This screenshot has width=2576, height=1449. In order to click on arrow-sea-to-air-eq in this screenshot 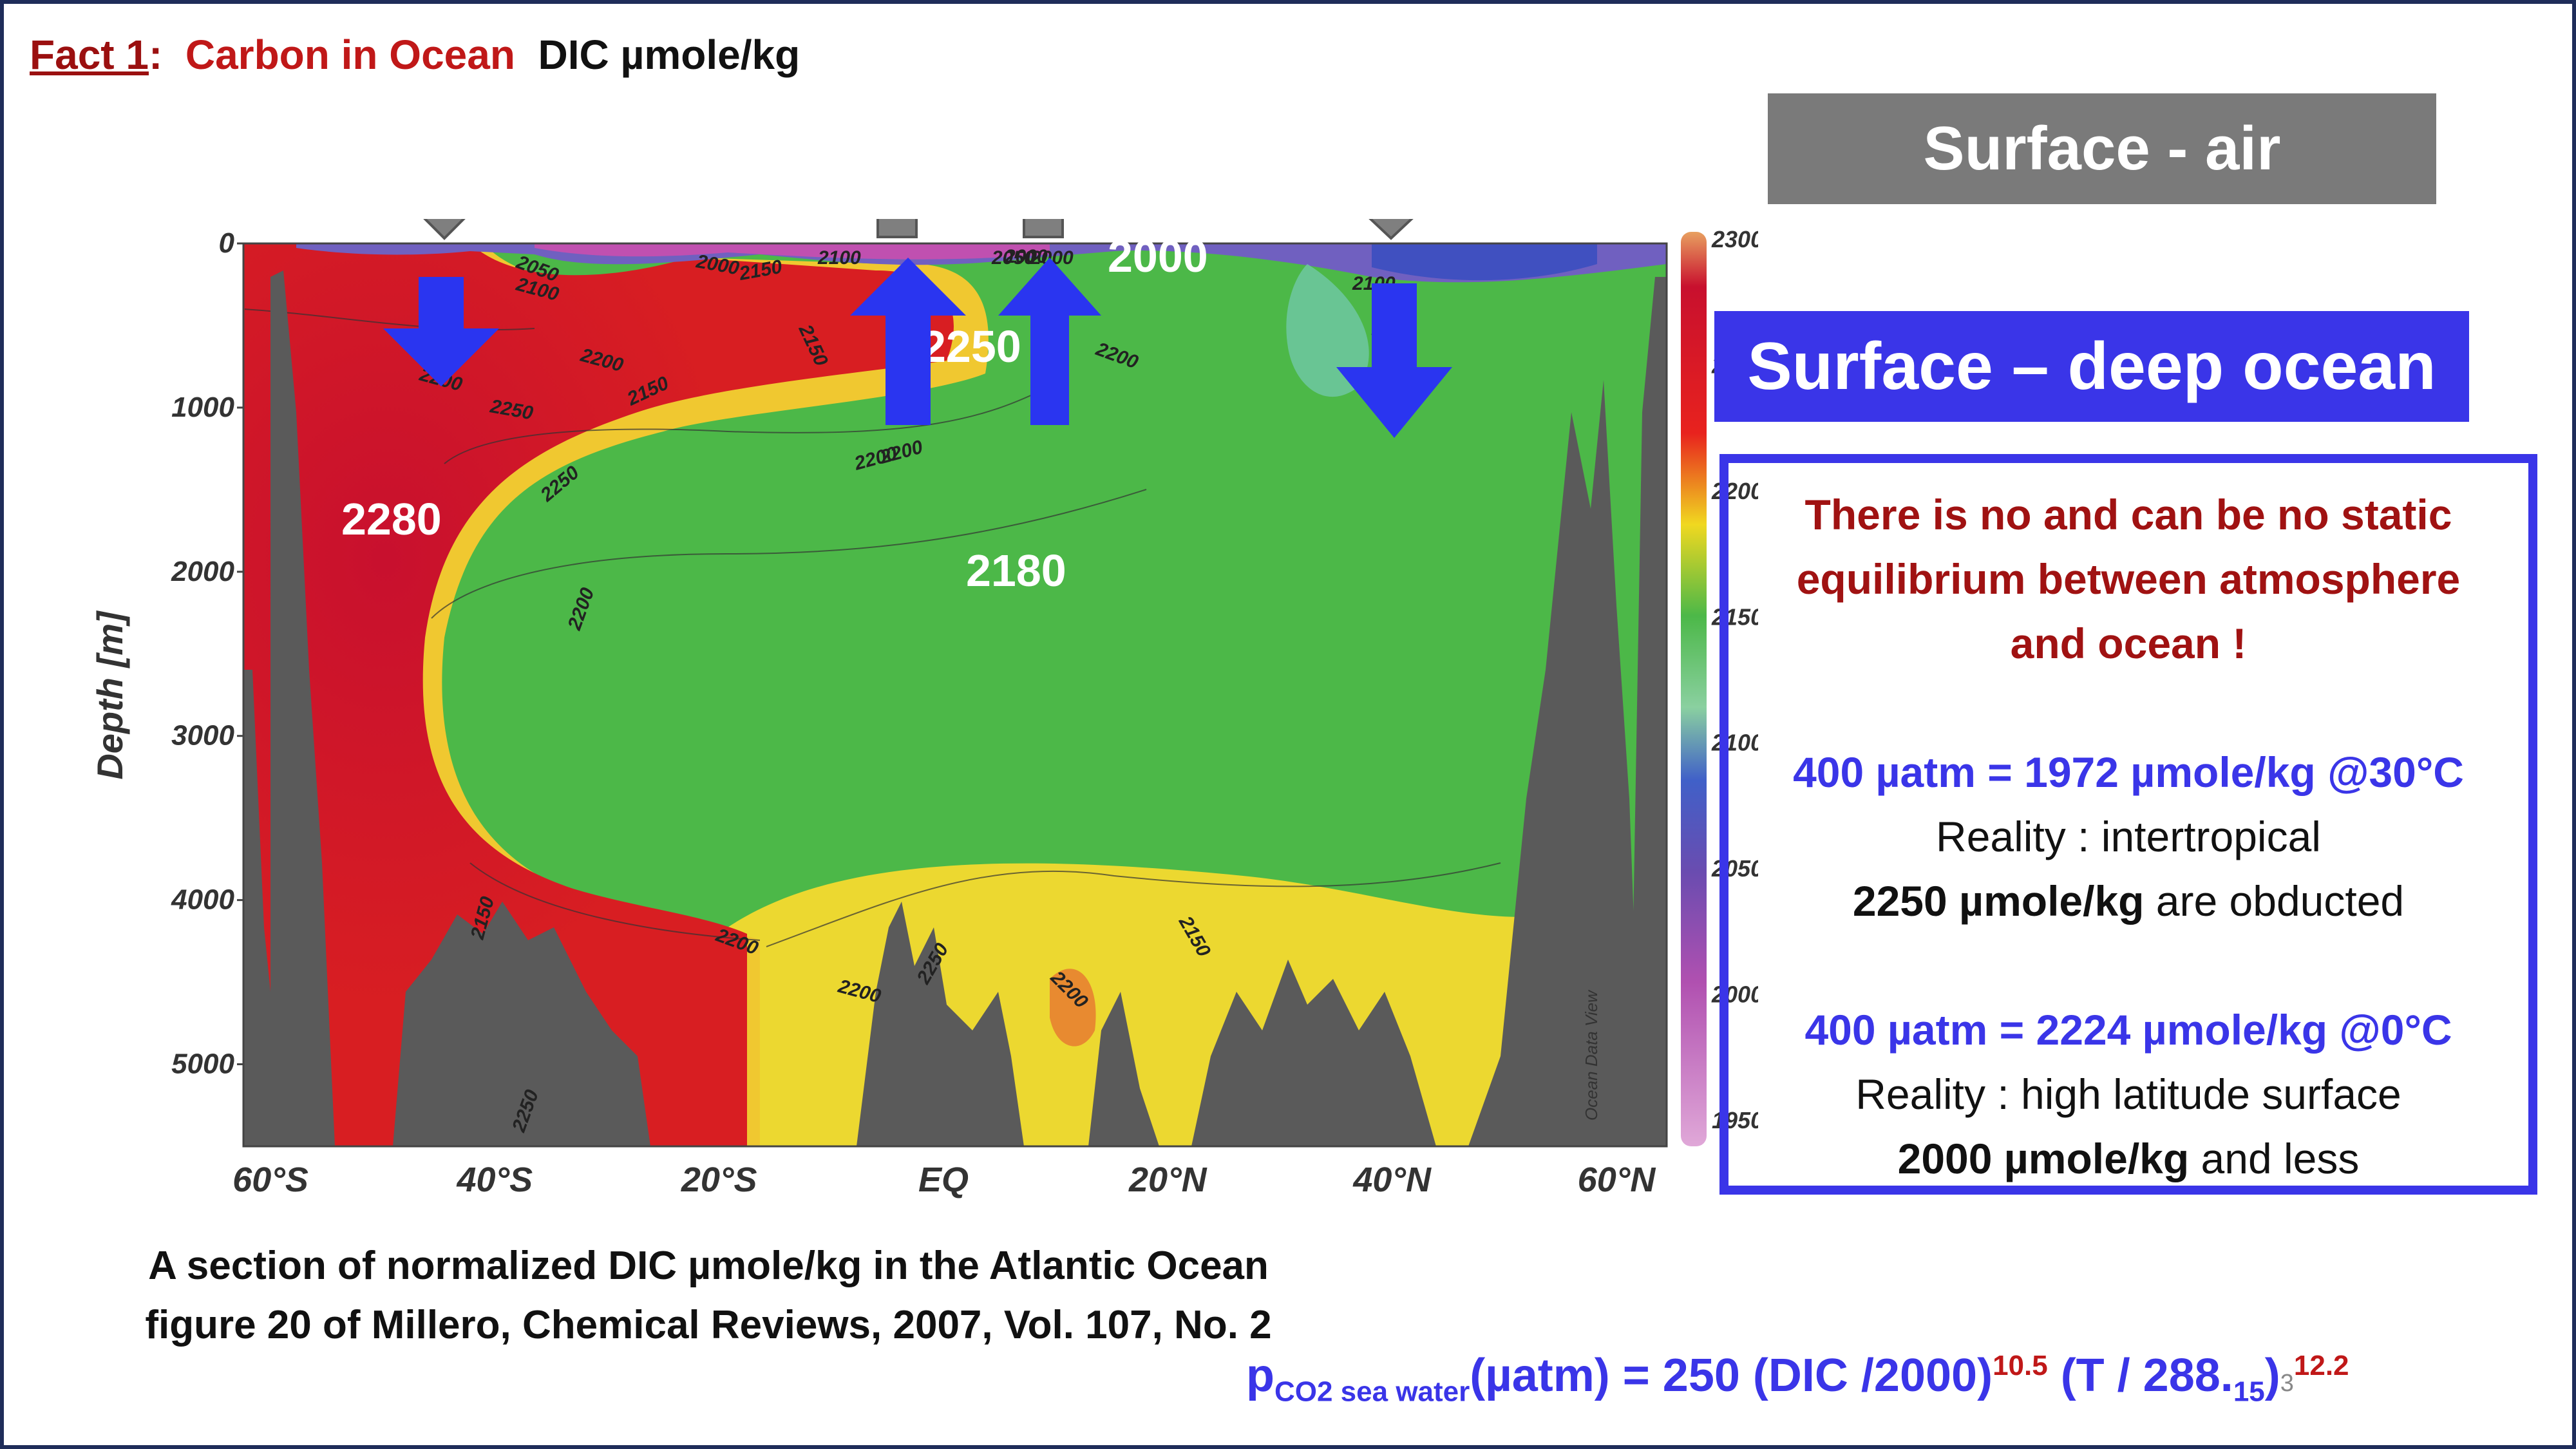, I will do `click(897, 156)`.